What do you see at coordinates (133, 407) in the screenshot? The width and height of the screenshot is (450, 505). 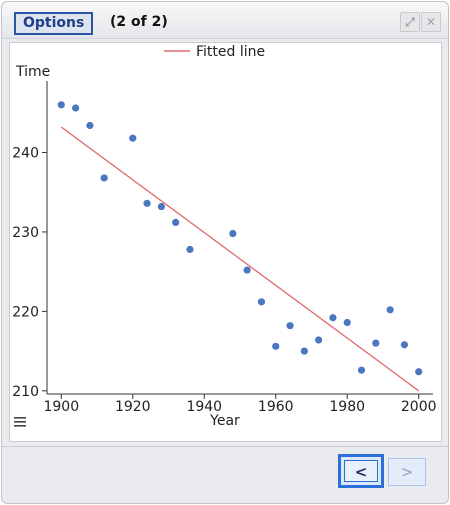 I see `x-tick-label: 1920` at bounding box center [133, 407].